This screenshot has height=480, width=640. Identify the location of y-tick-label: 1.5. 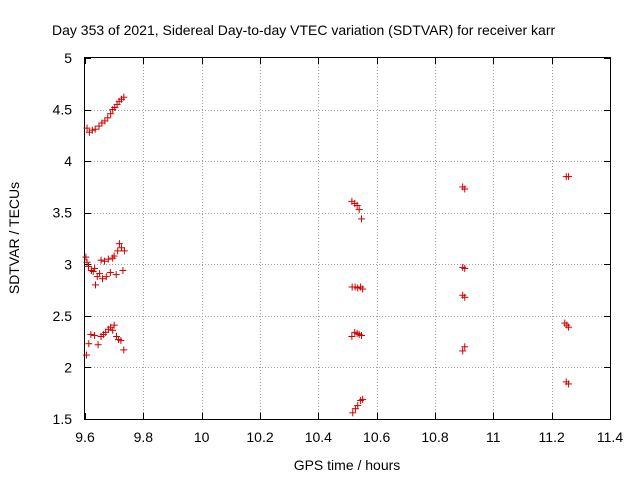
(63, 419).